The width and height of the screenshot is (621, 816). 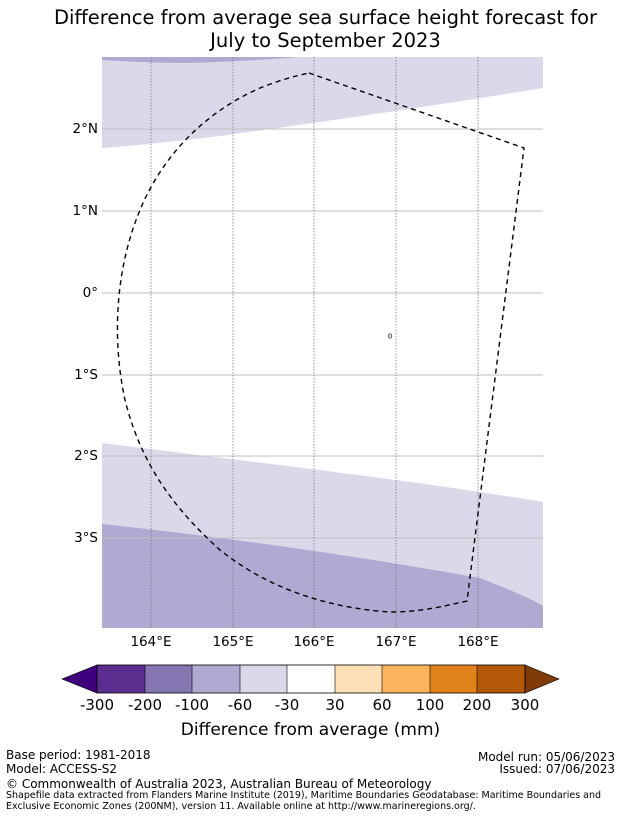 What do you see at coordinates (546, 757) in the screenshot?
I see `model-run: Model run: 05/06/2023` at bounding box center [546, 757].